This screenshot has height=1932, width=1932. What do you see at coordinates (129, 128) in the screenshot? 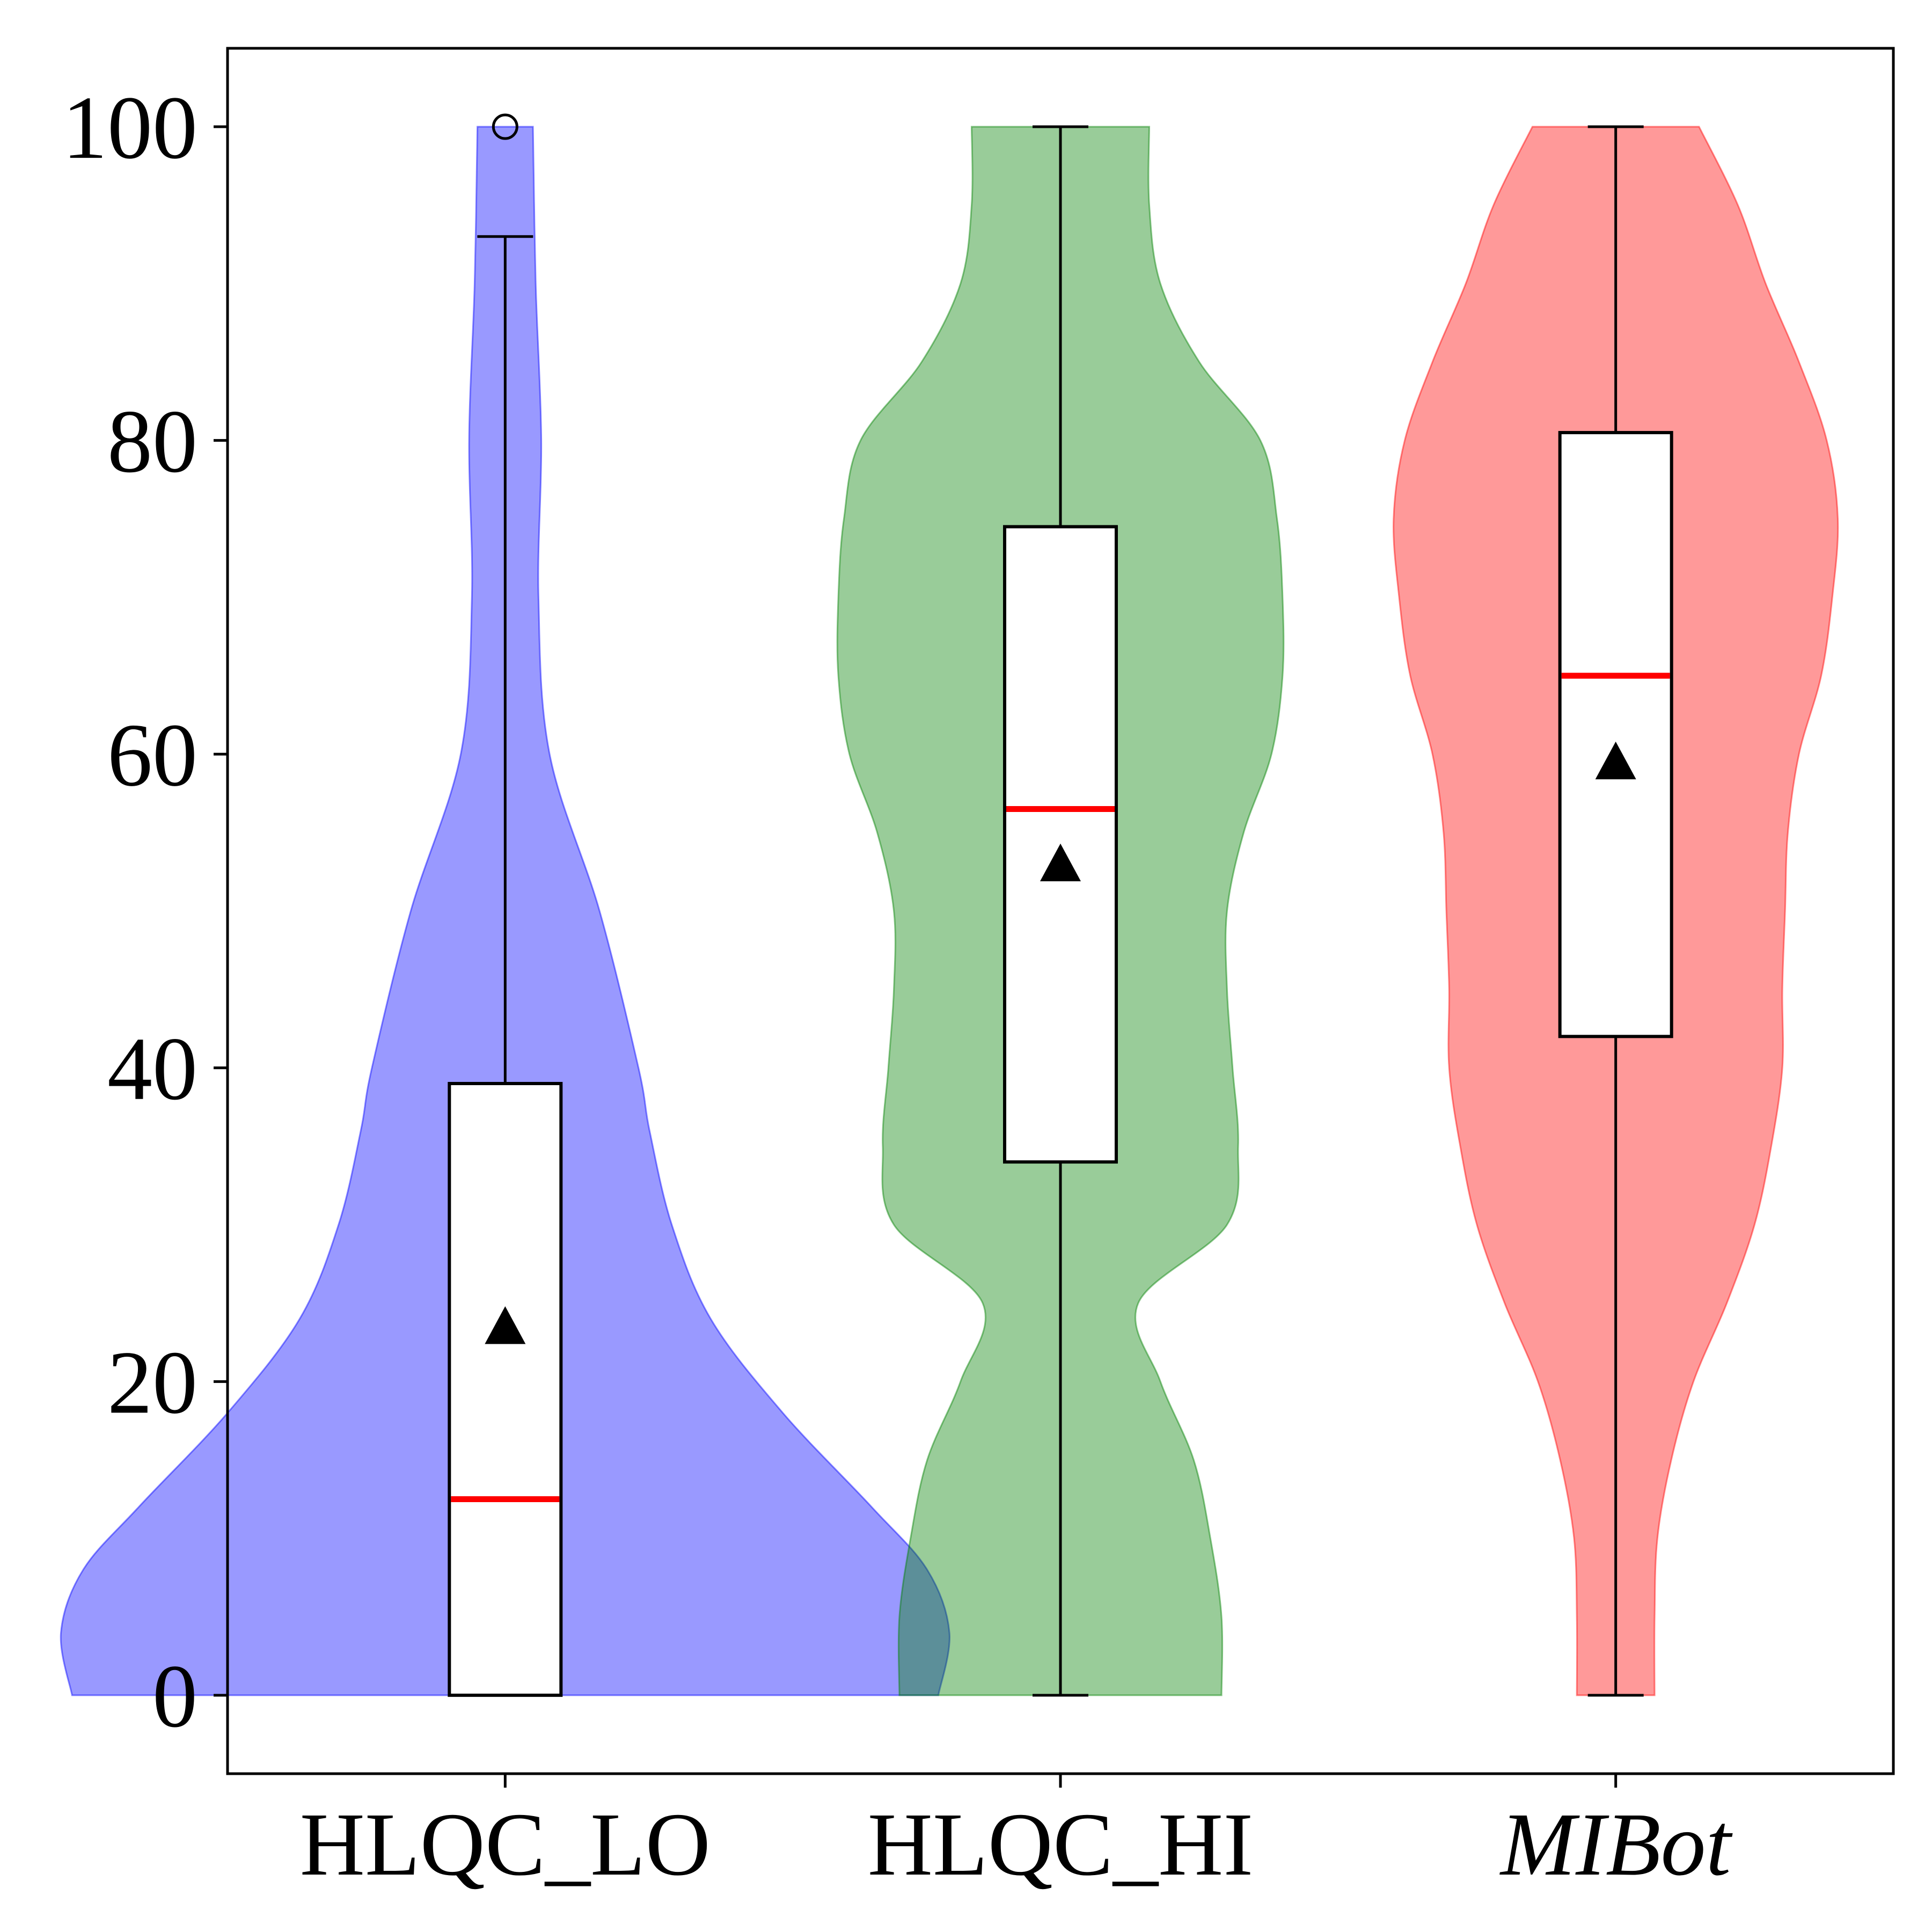
I see `y-tick-label: 100` at bounding box center [129, 128].